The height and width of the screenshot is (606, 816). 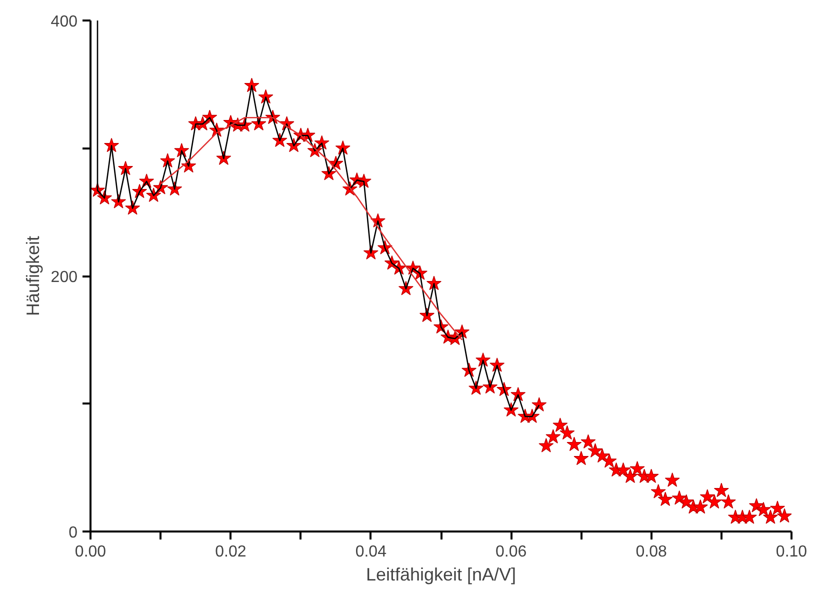 What do you see at coordinates (651, 552) in the screenshot?
I see `x-tick-label: 0.08` at bounding box center [651, 552].